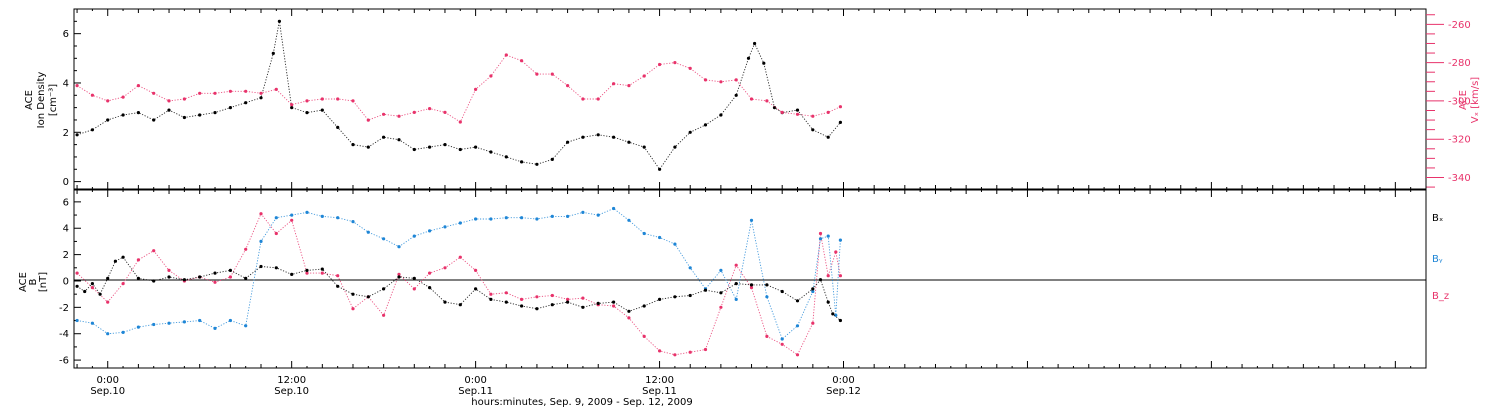 This screenshot has height=410, width=1500. I want to click on density-tick-label: 0, so click(66, 182).